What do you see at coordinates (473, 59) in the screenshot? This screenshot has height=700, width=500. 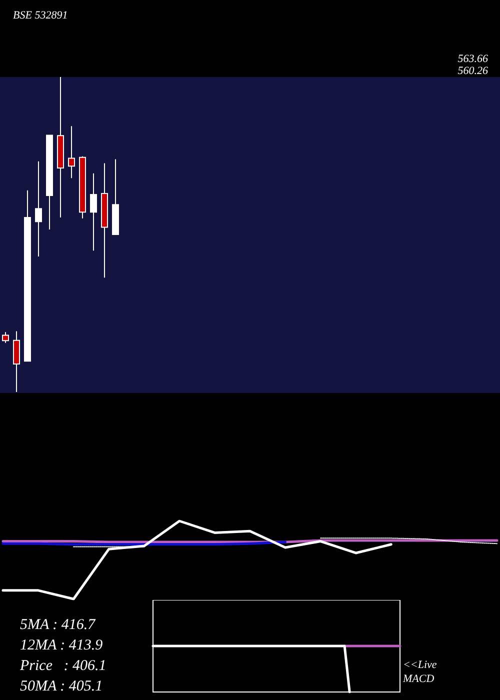 I see `text: 563.66` at bounding box center [473, 59].